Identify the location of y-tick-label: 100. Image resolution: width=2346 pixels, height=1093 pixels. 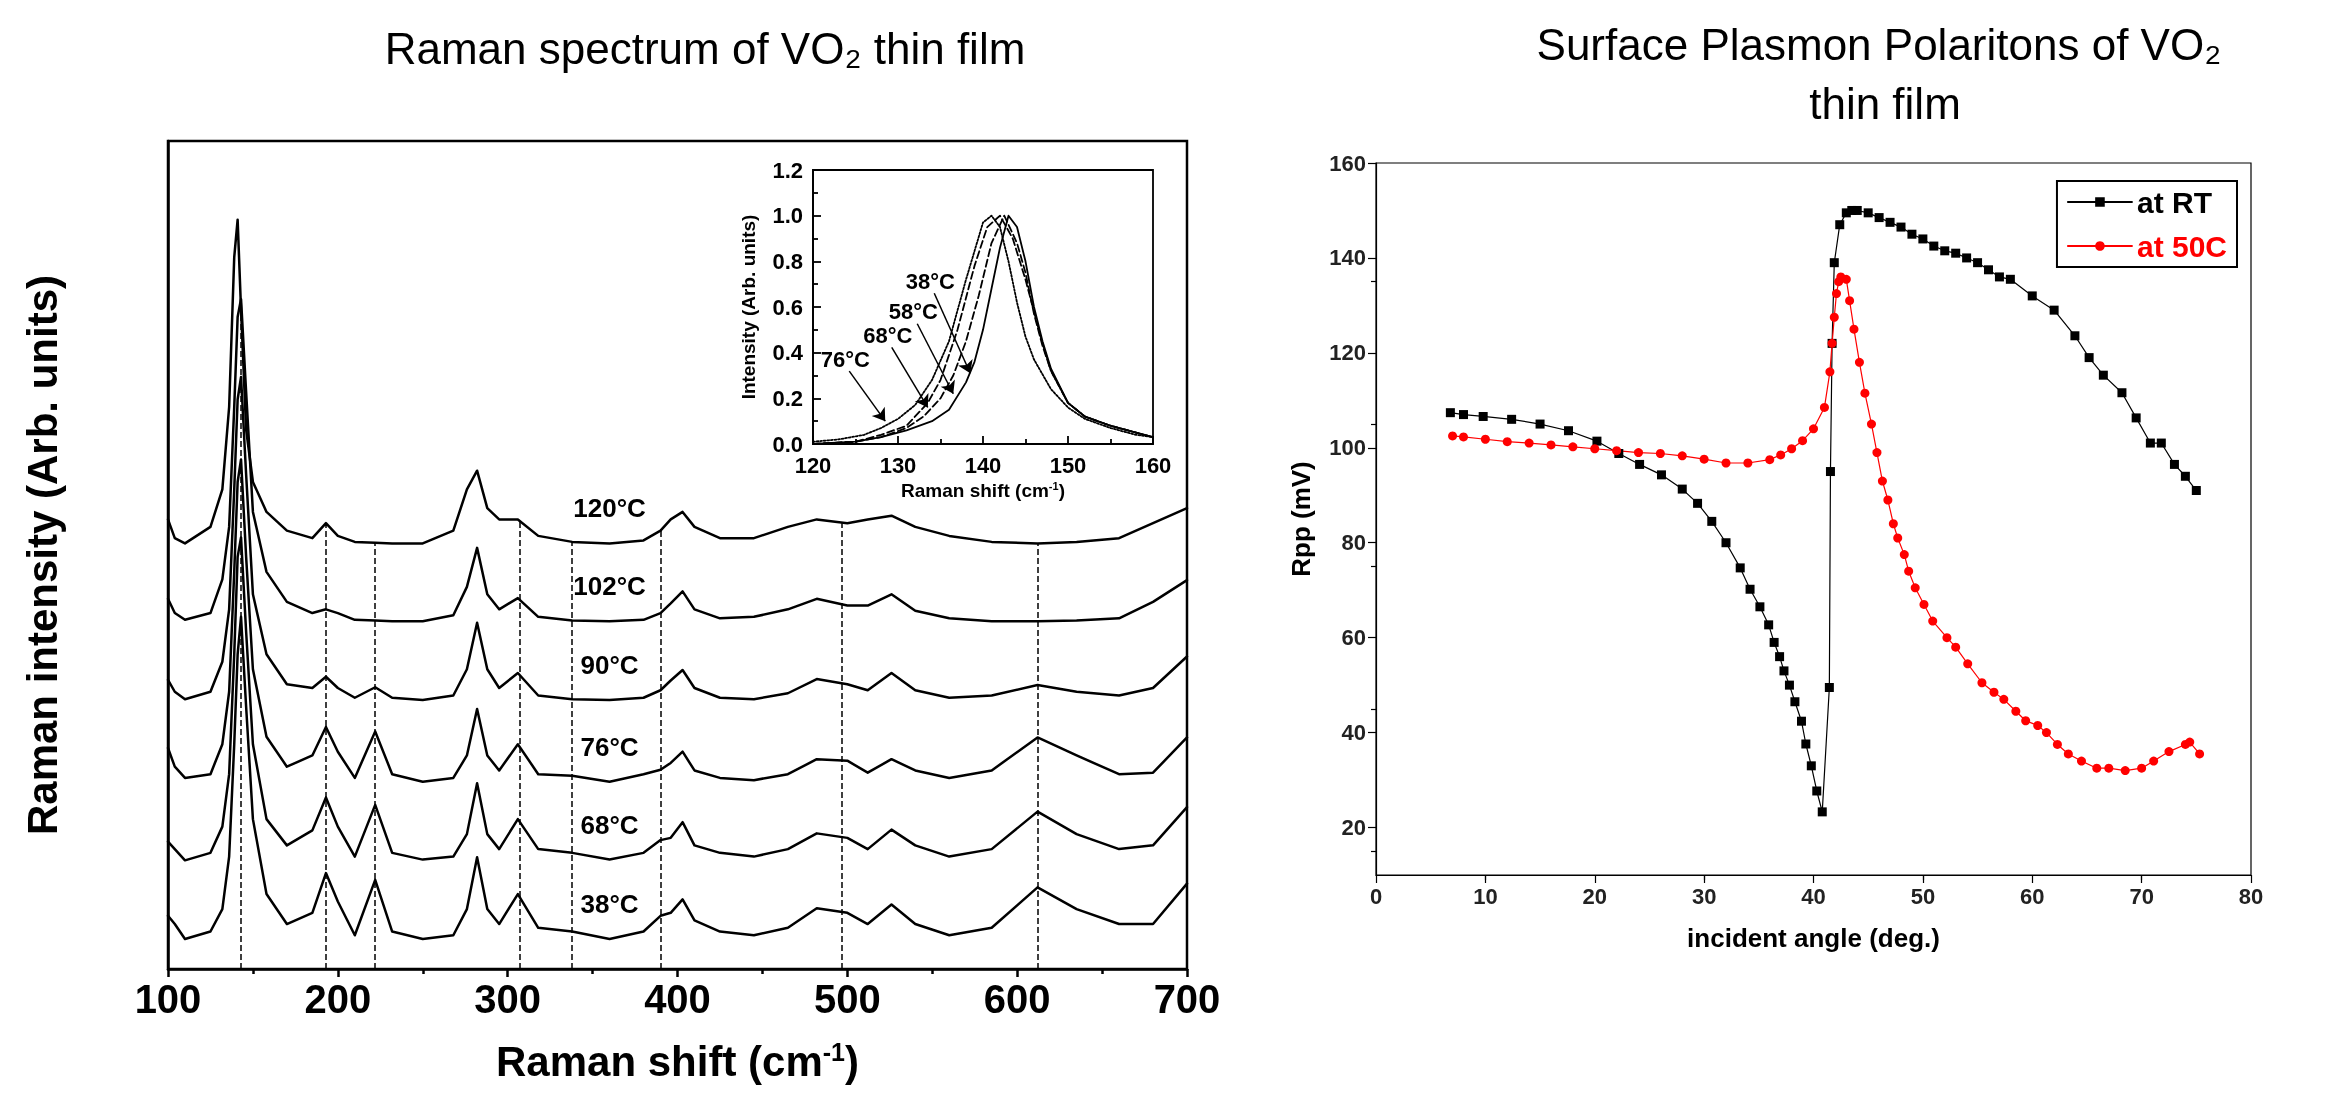
(1347, 448).